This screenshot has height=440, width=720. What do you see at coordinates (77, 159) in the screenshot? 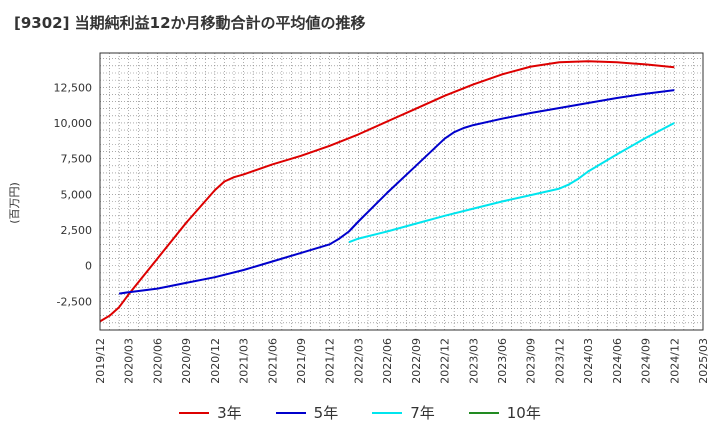
I see `y-tick-label: 7,500` at bounding box center [77, 159].